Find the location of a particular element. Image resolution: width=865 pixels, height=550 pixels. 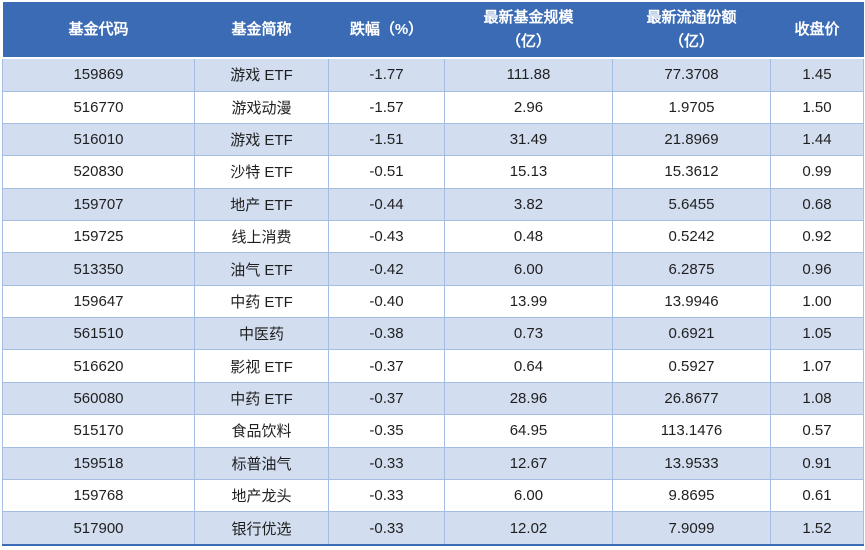

header-row: 基金代码 基金简称 跌幅（%） 最新基金规模 （亿） 最新流通份额 （亿） 收盘价 is located at coordinates (433, 30).